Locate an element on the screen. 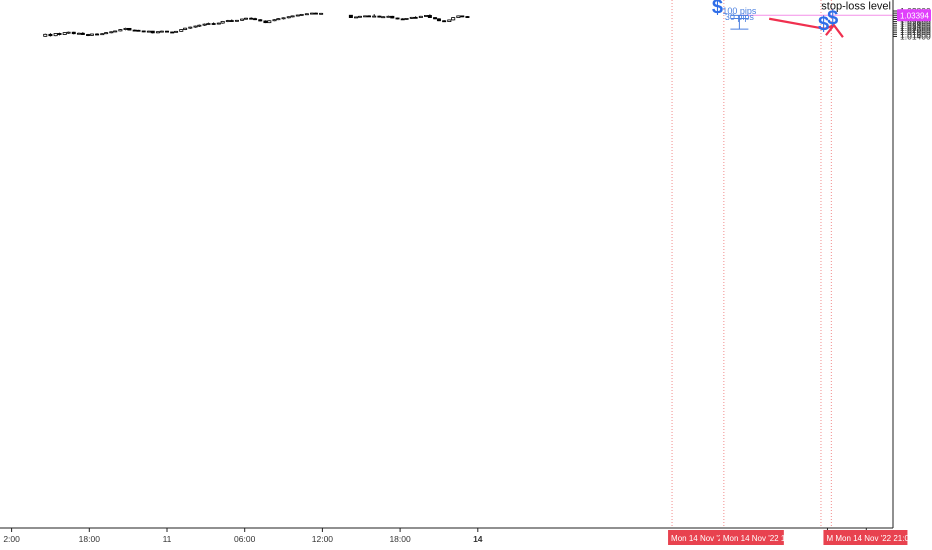  price-tick-label: 1.02000 is located at coordinates (915, 30).